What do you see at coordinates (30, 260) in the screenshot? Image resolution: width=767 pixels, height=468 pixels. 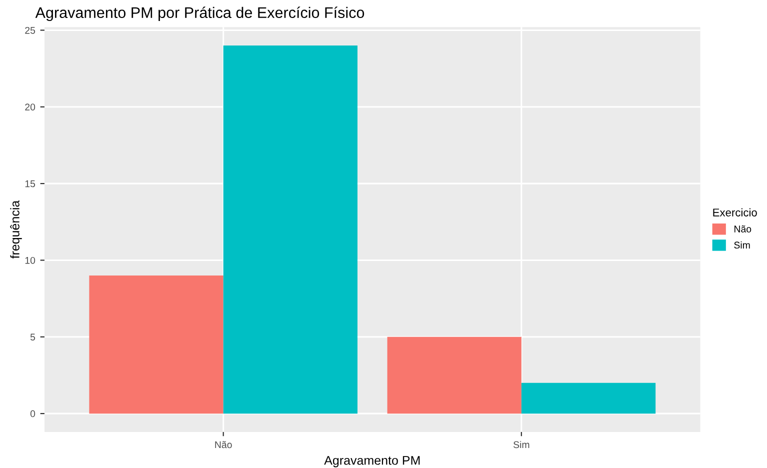 I see `y-tick-label: 10` at bounding box center [30, 260].